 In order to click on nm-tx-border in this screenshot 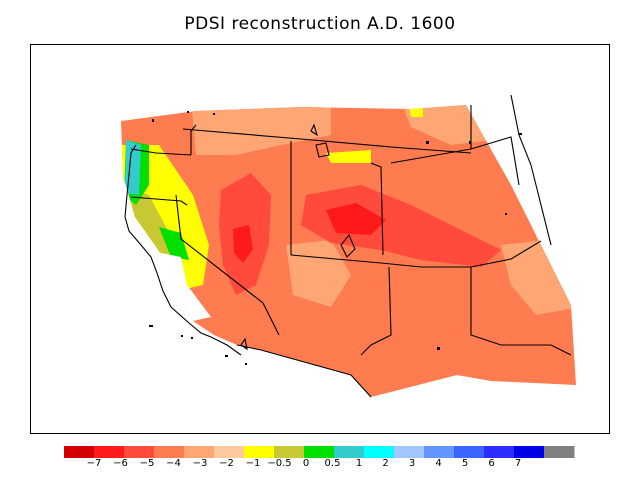, I will do `click(376, 311)`.